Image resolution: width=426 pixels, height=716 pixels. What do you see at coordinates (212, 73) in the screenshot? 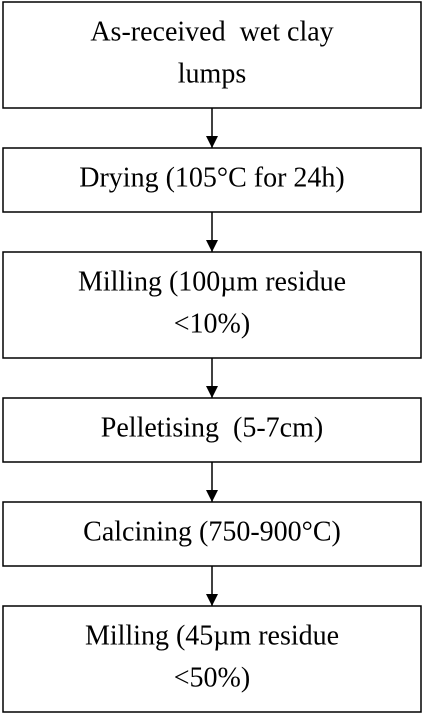
I see `box-label: lumps` at bounding box center [212, 73].